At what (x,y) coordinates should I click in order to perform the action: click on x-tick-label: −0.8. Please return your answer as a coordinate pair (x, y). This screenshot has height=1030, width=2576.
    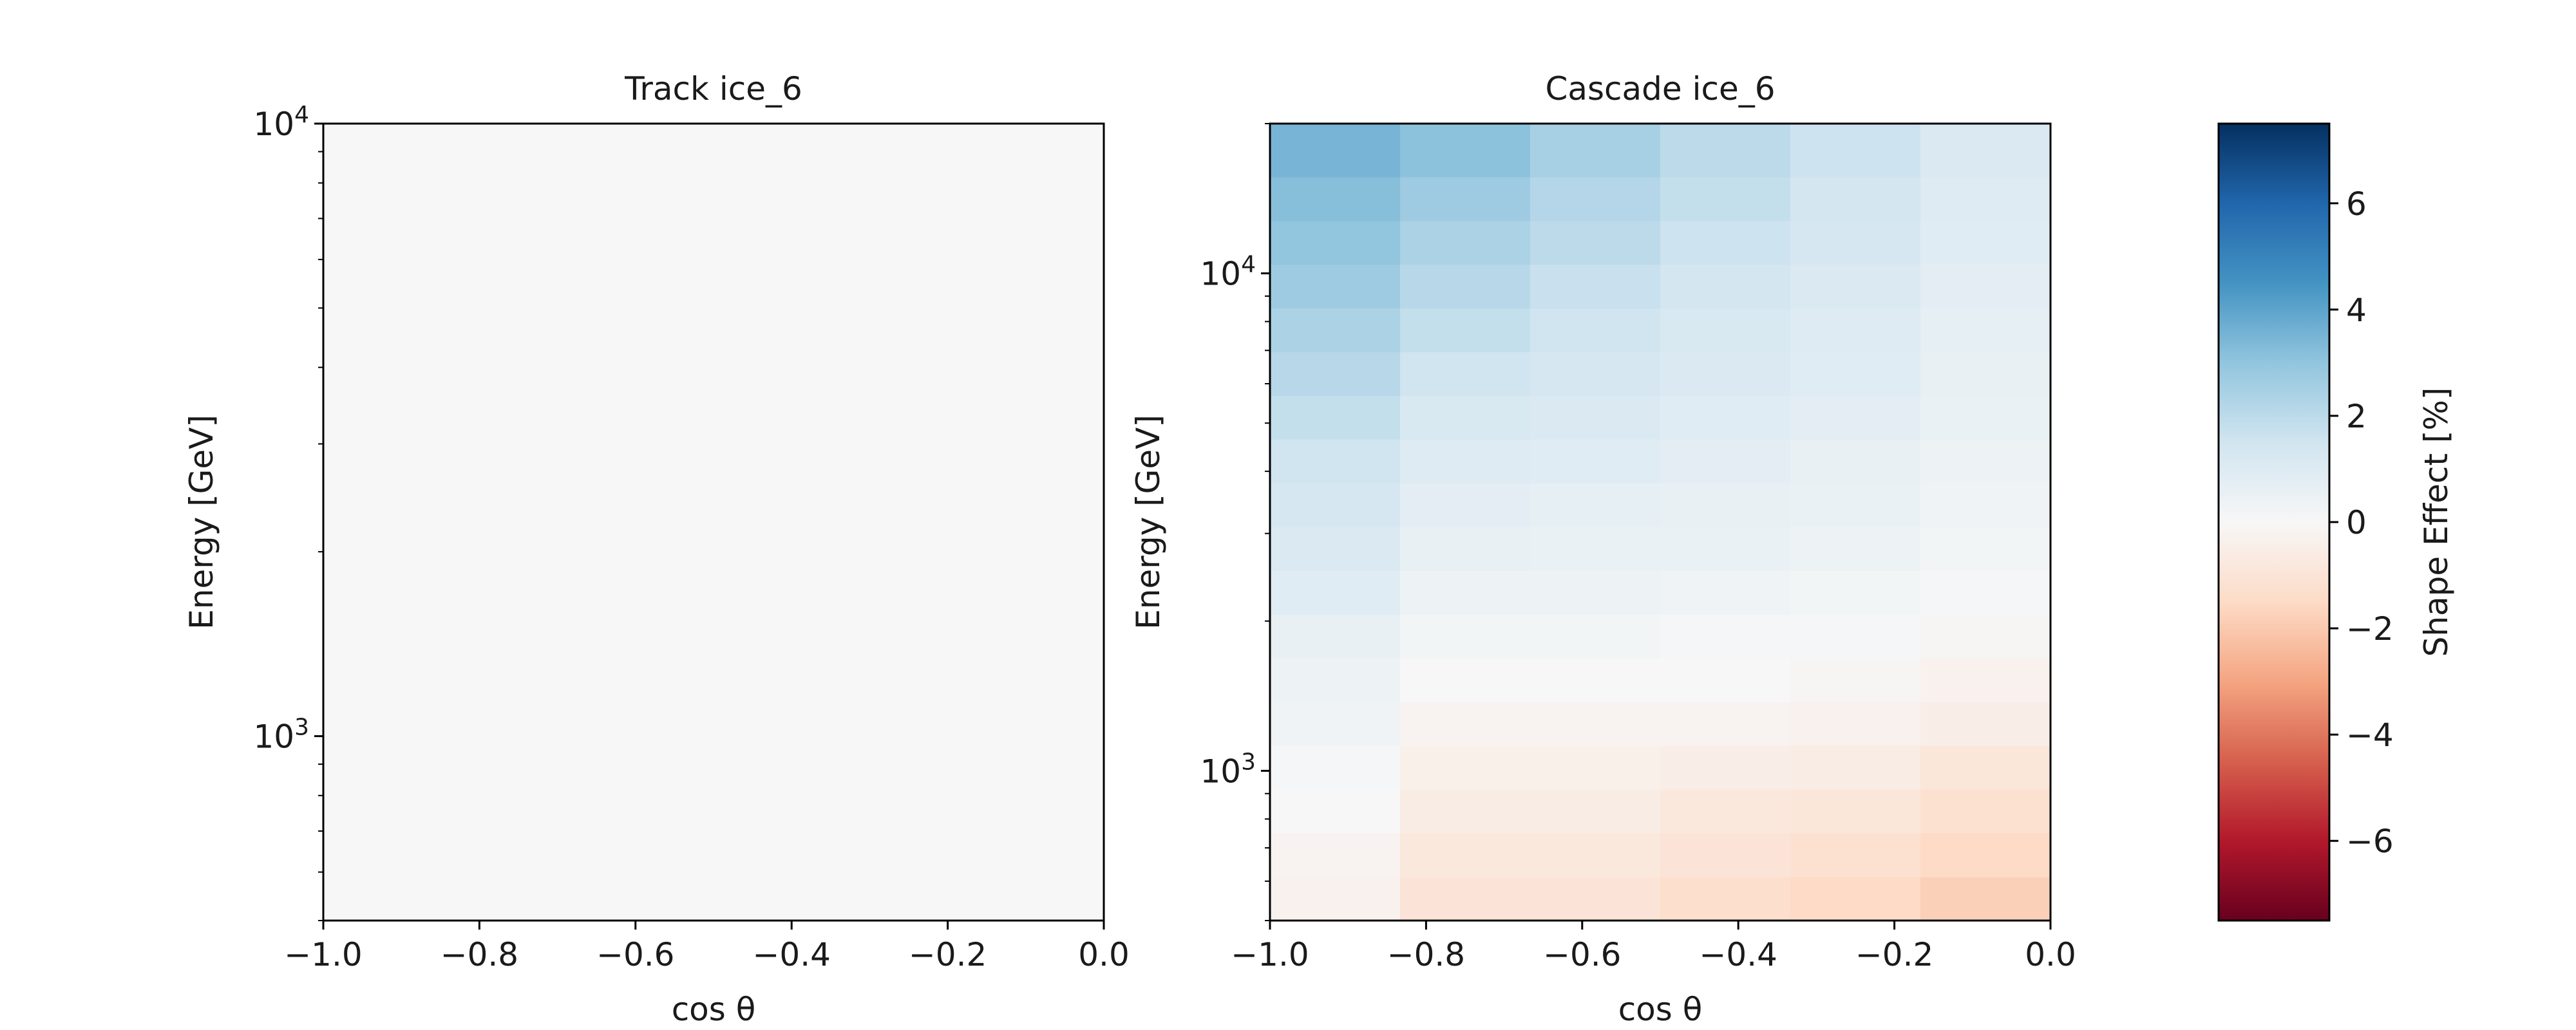
    Looking at the image, I should click on (1426, 954).